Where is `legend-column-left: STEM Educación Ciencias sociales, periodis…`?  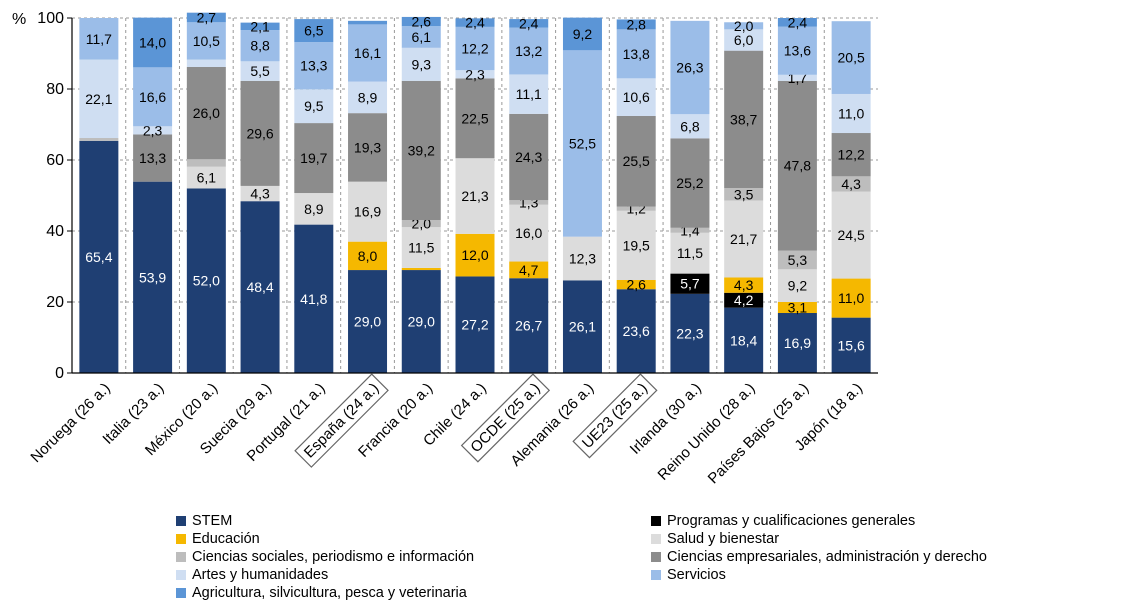 legend-column-left: STEM Educación Ciencias sociales, periodis… is located at coordinates (325, 557).